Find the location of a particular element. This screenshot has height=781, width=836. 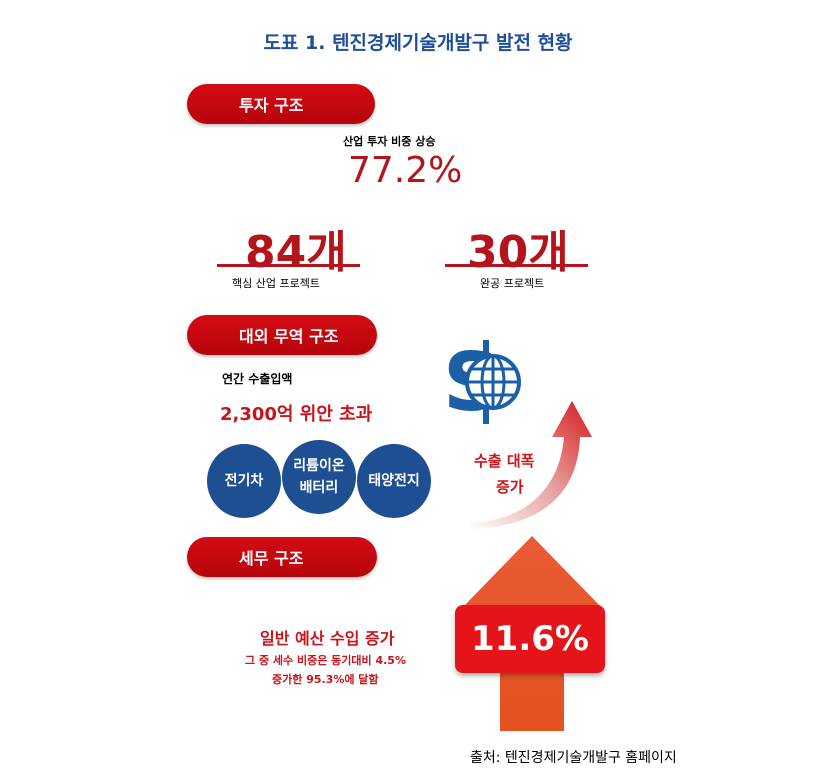

completed-project-underline is located at coordinates (516, 265).